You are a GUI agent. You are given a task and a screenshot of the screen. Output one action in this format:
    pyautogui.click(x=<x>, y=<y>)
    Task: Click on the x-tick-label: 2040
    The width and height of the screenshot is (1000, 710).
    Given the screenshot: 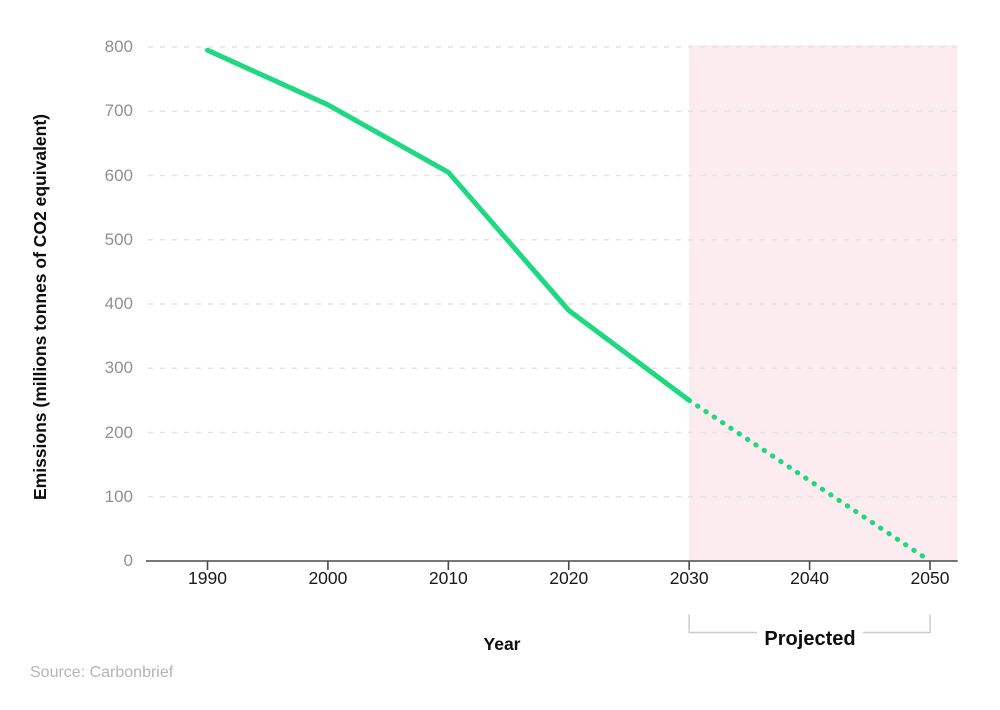 What is the action you would take?
    pyautogui.click(x=810, y=578)
    